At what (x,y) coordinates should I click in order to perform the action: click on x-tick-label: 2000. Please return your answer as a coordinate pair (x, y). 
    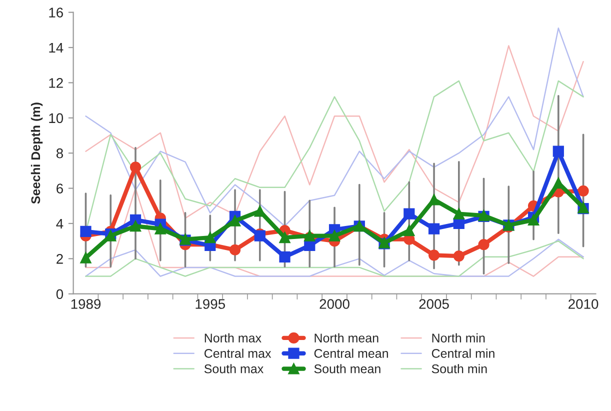
    Looking at the image, I should click on (335, 304).